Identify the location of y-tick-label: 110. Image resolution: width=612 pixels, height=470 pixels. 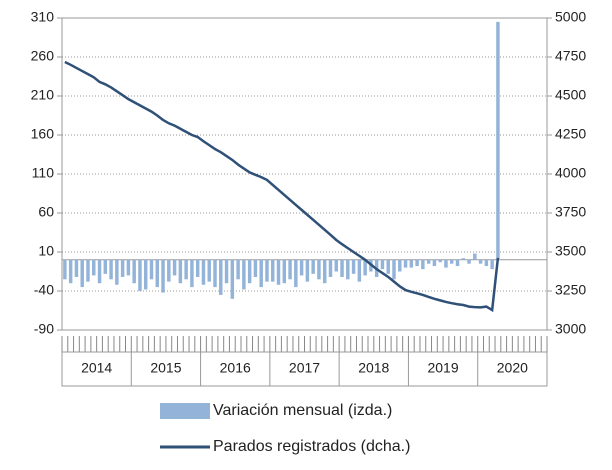
(43, 173).